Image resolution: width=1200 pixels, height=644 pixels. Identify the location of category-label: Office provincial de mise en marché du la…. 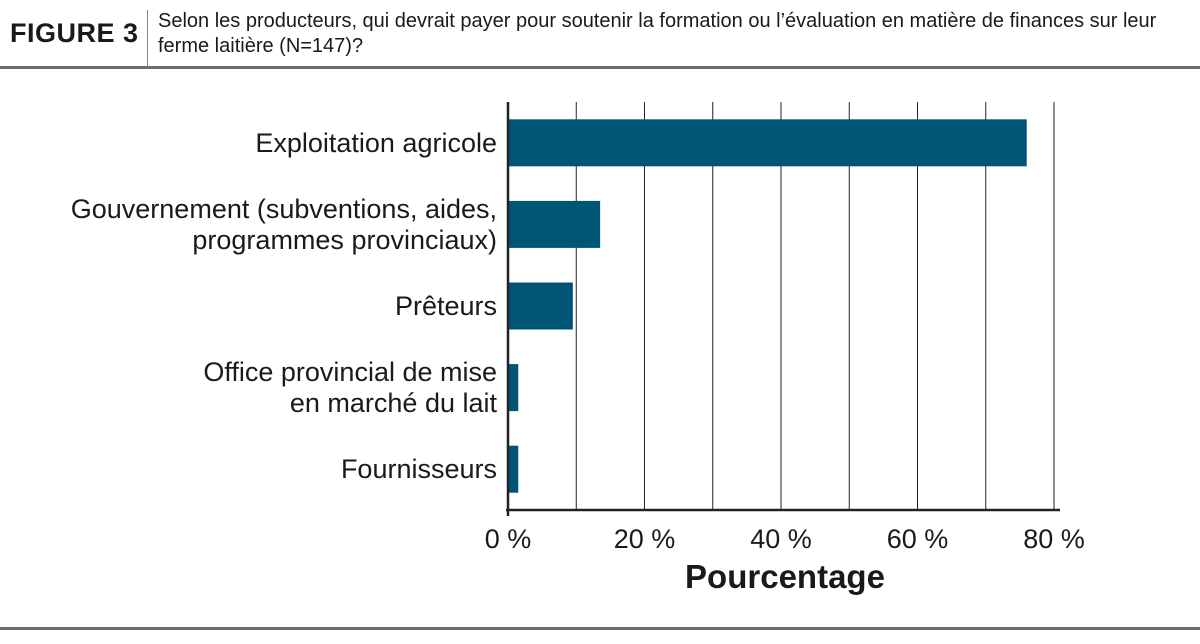
(350, 387).